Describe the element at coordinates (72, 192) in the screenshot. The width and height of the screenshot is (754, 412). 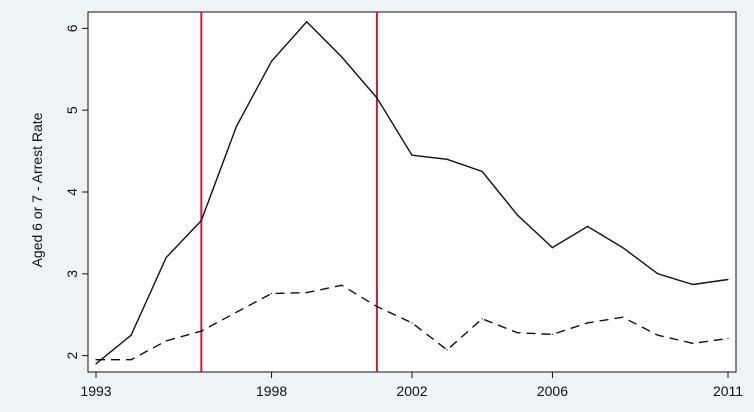
I see `y-tick-label: 4` at that location.